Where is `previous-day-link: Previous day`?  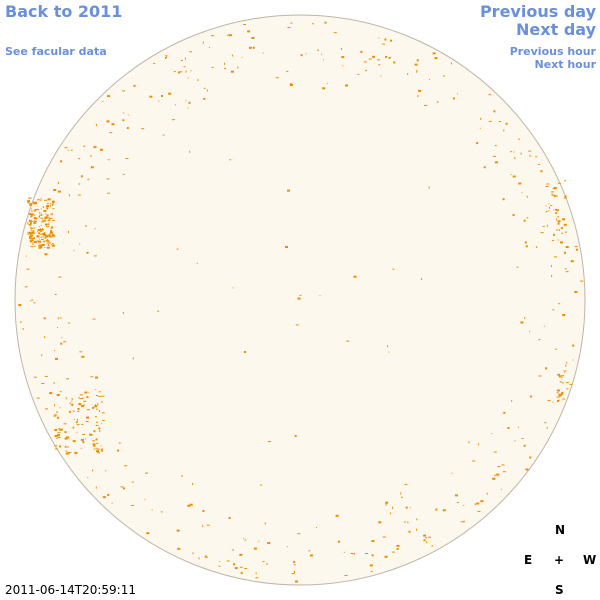 previous-day-link: Previous day is located at coordinates (537, 11).